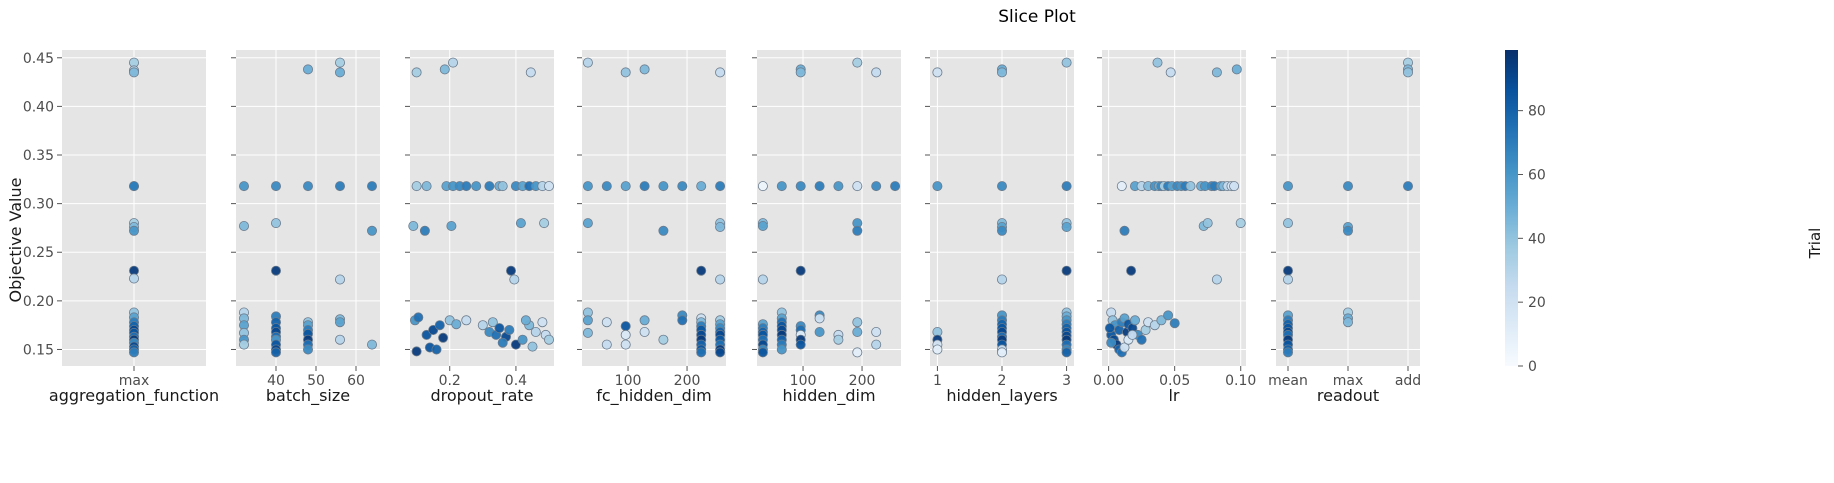 This screenshot has height=483, width=1834. Describe the element at coordinates (1532, 367) in the screenshot. I see `colorbar-tick-label: 0` at that location.